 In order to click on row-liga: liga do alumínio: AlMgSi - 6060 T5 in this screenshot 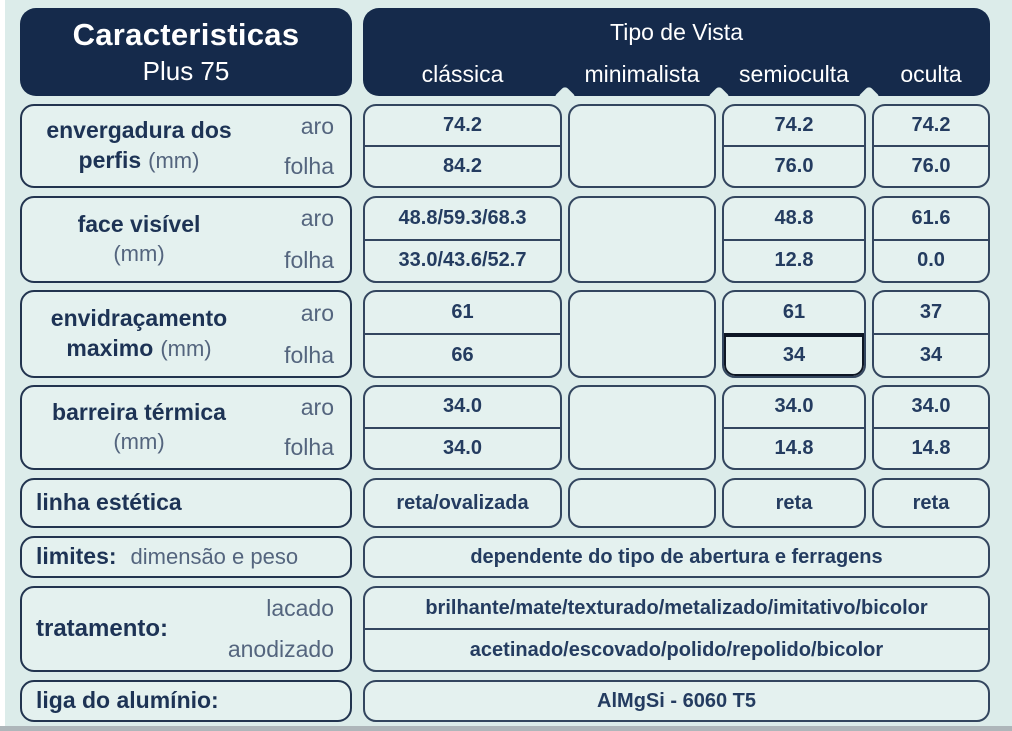, I will do `click(505, 701)`.